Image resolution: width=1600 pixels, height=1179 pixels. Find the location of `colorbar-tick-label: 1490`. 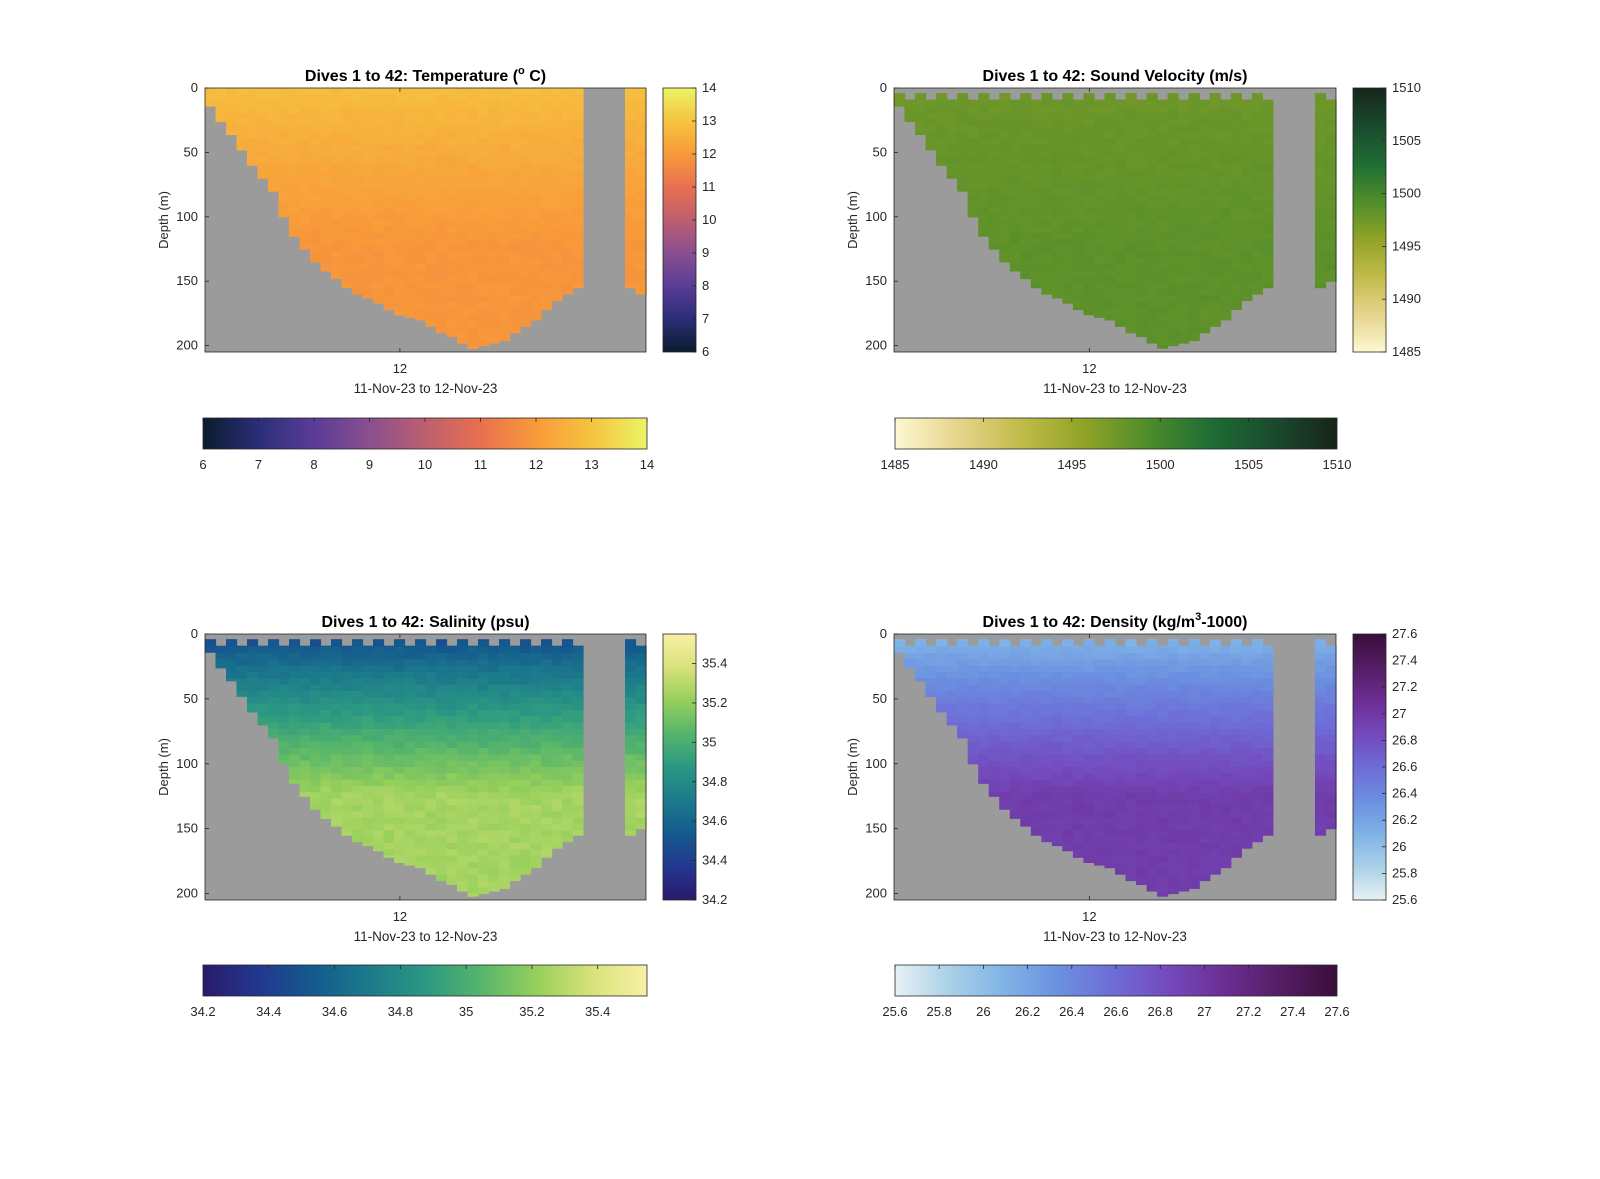

colorbar-tick-label: 1490 is located at coordinates (1406, 298).